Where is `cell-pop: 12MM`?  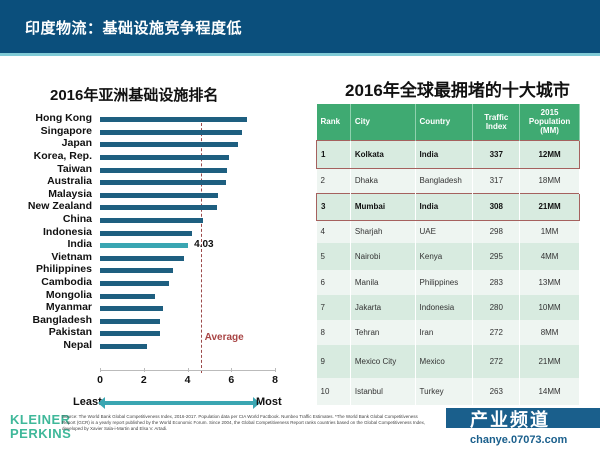 cell-pop: 12MM is located at coordinates (549, 154).